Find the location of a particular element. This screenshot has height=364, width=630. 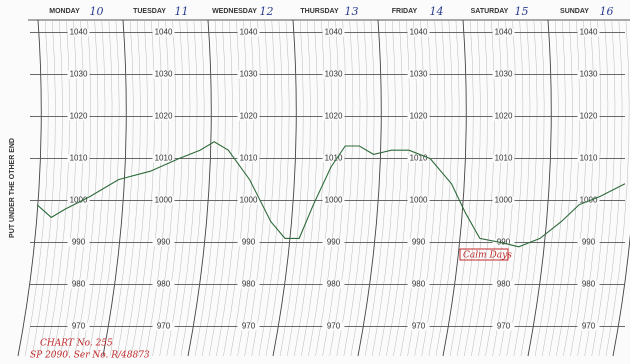

note-box is located at coordinates (484, 254).